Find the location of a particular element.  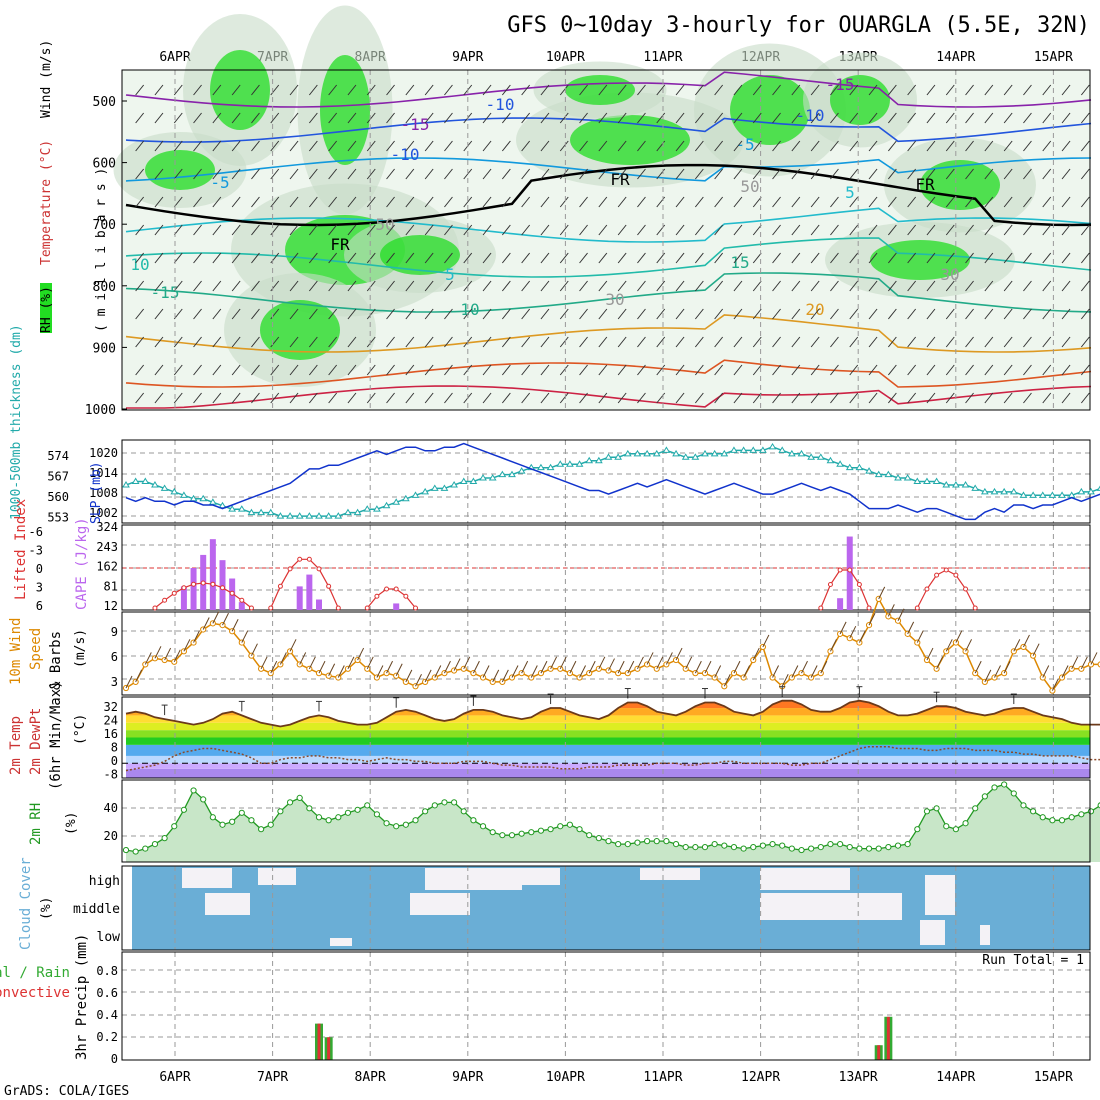

thickness-tick-label: 574 is located at coordinates (58, 456).